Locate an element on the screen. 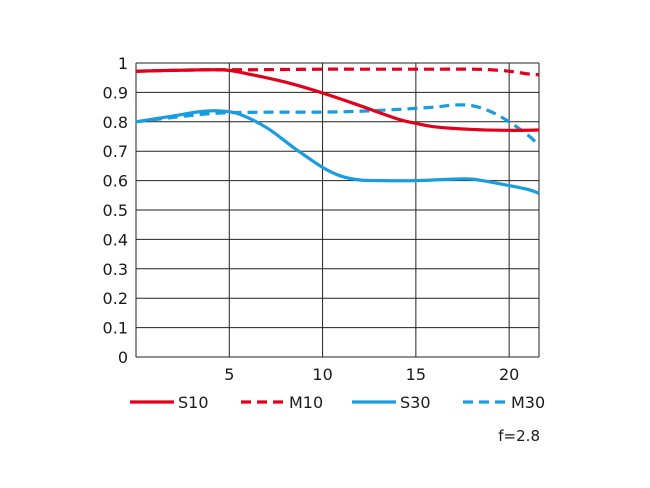 This screenshot has height=488, width=650. series-line-s30 is located at coordinates (337, 152).